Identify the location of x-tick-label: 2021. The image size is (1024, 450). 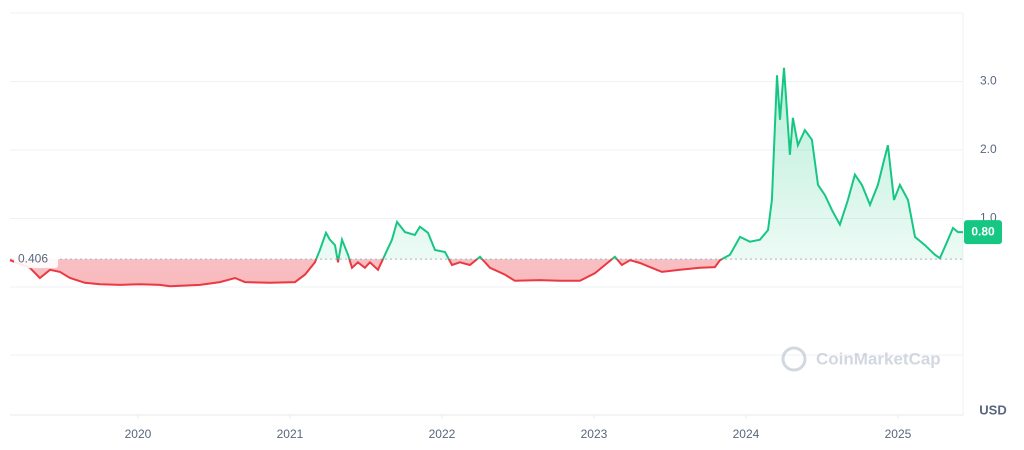
(290, 434).